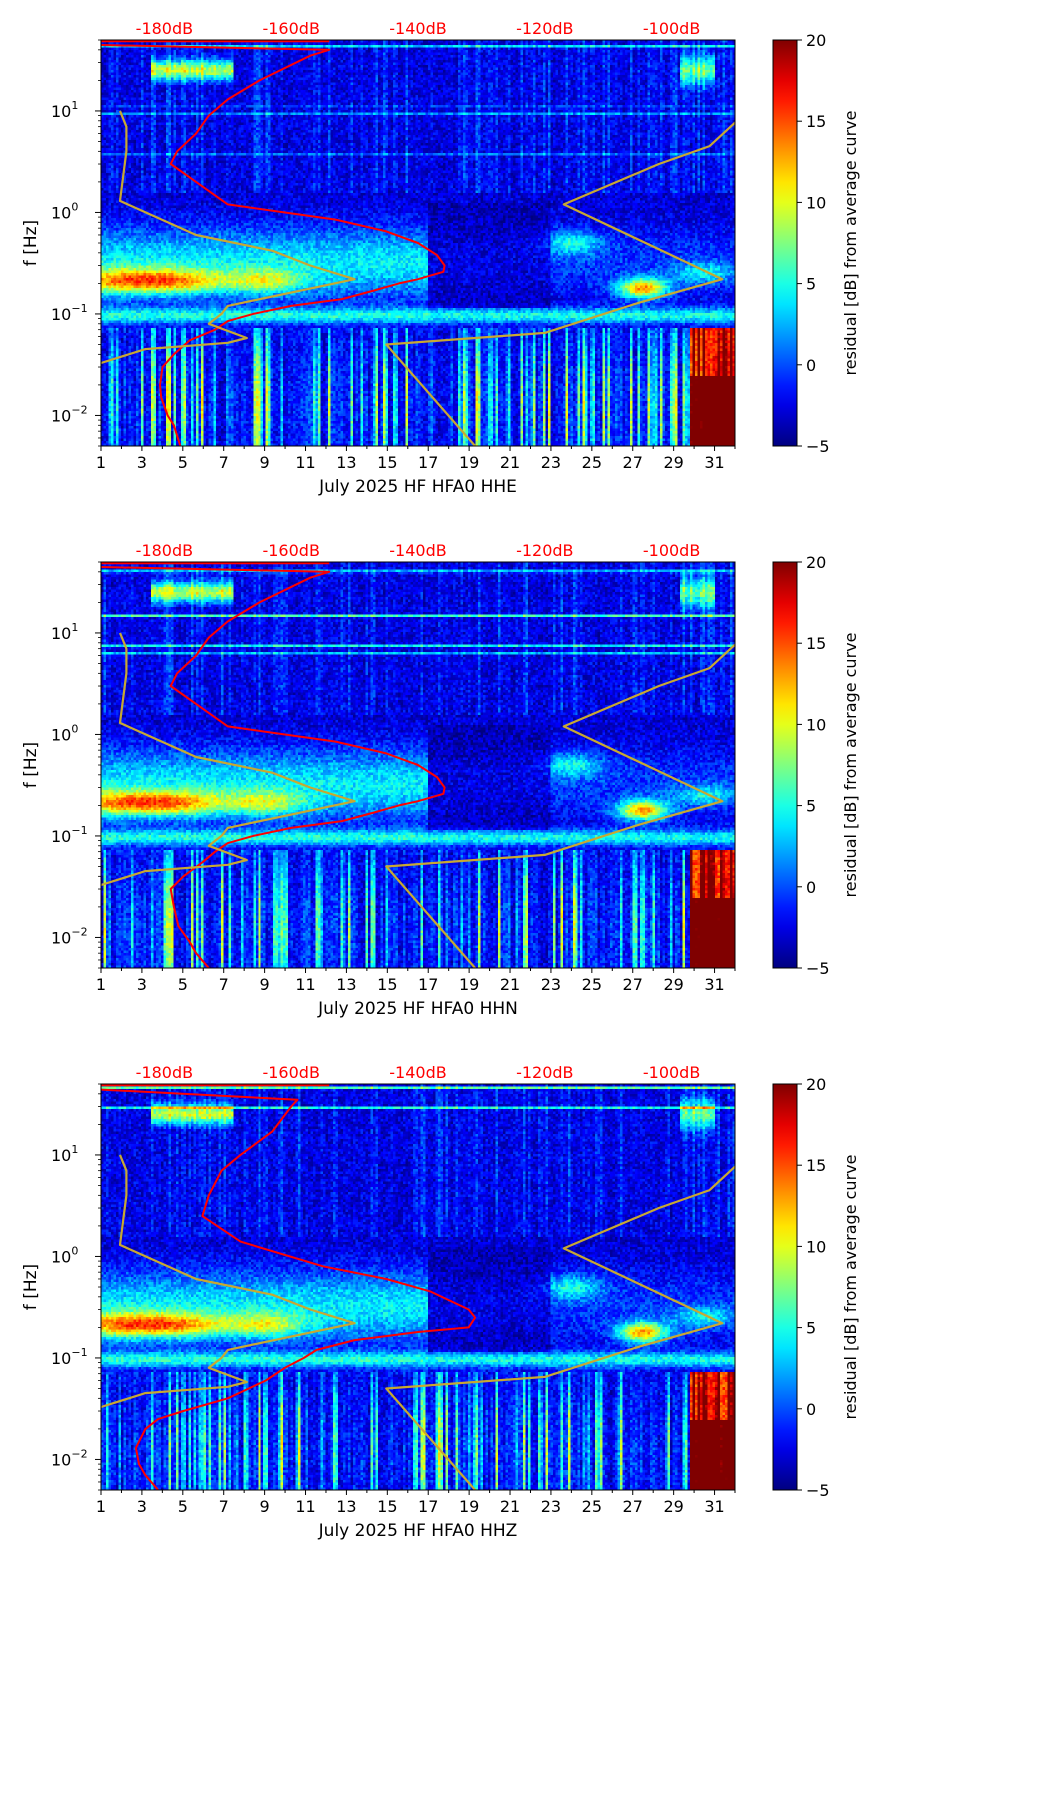 This screenshot has height=1806, width=1052. What do you see at coordinates (418, 1531) in the screenshot?
I see `x-axis-label: July 2025 HF HFA0 HHZ` at bounding box center [418, 1531].